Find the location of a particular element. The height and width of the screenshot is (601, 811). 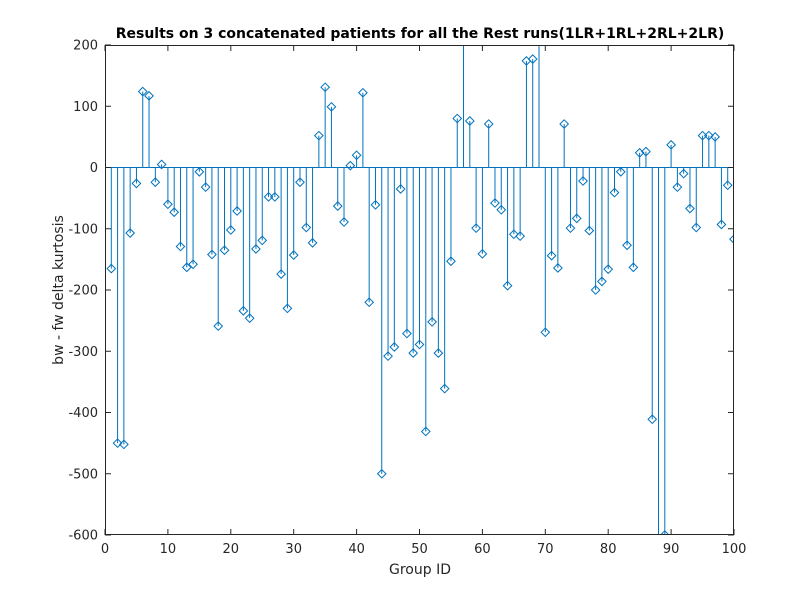

x-tick-label: 0 is located at coordinates (105, 549).